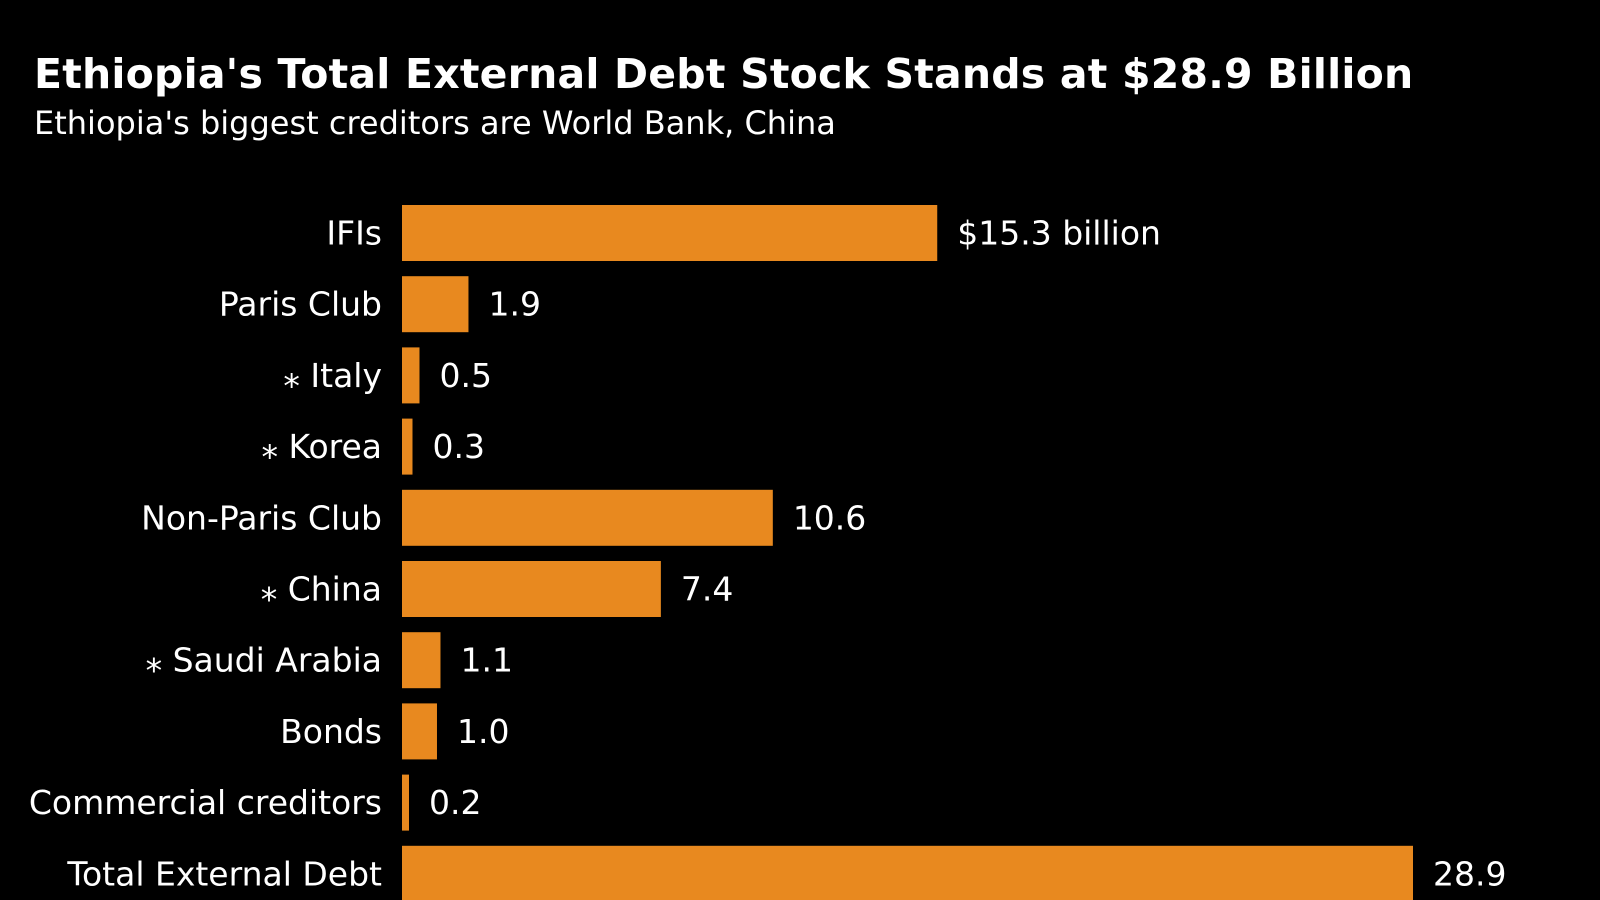  What do you see at coordinates (514, 304) in the screenshot?
I see `value-label: 1.9` at bounding box center [514, 304].